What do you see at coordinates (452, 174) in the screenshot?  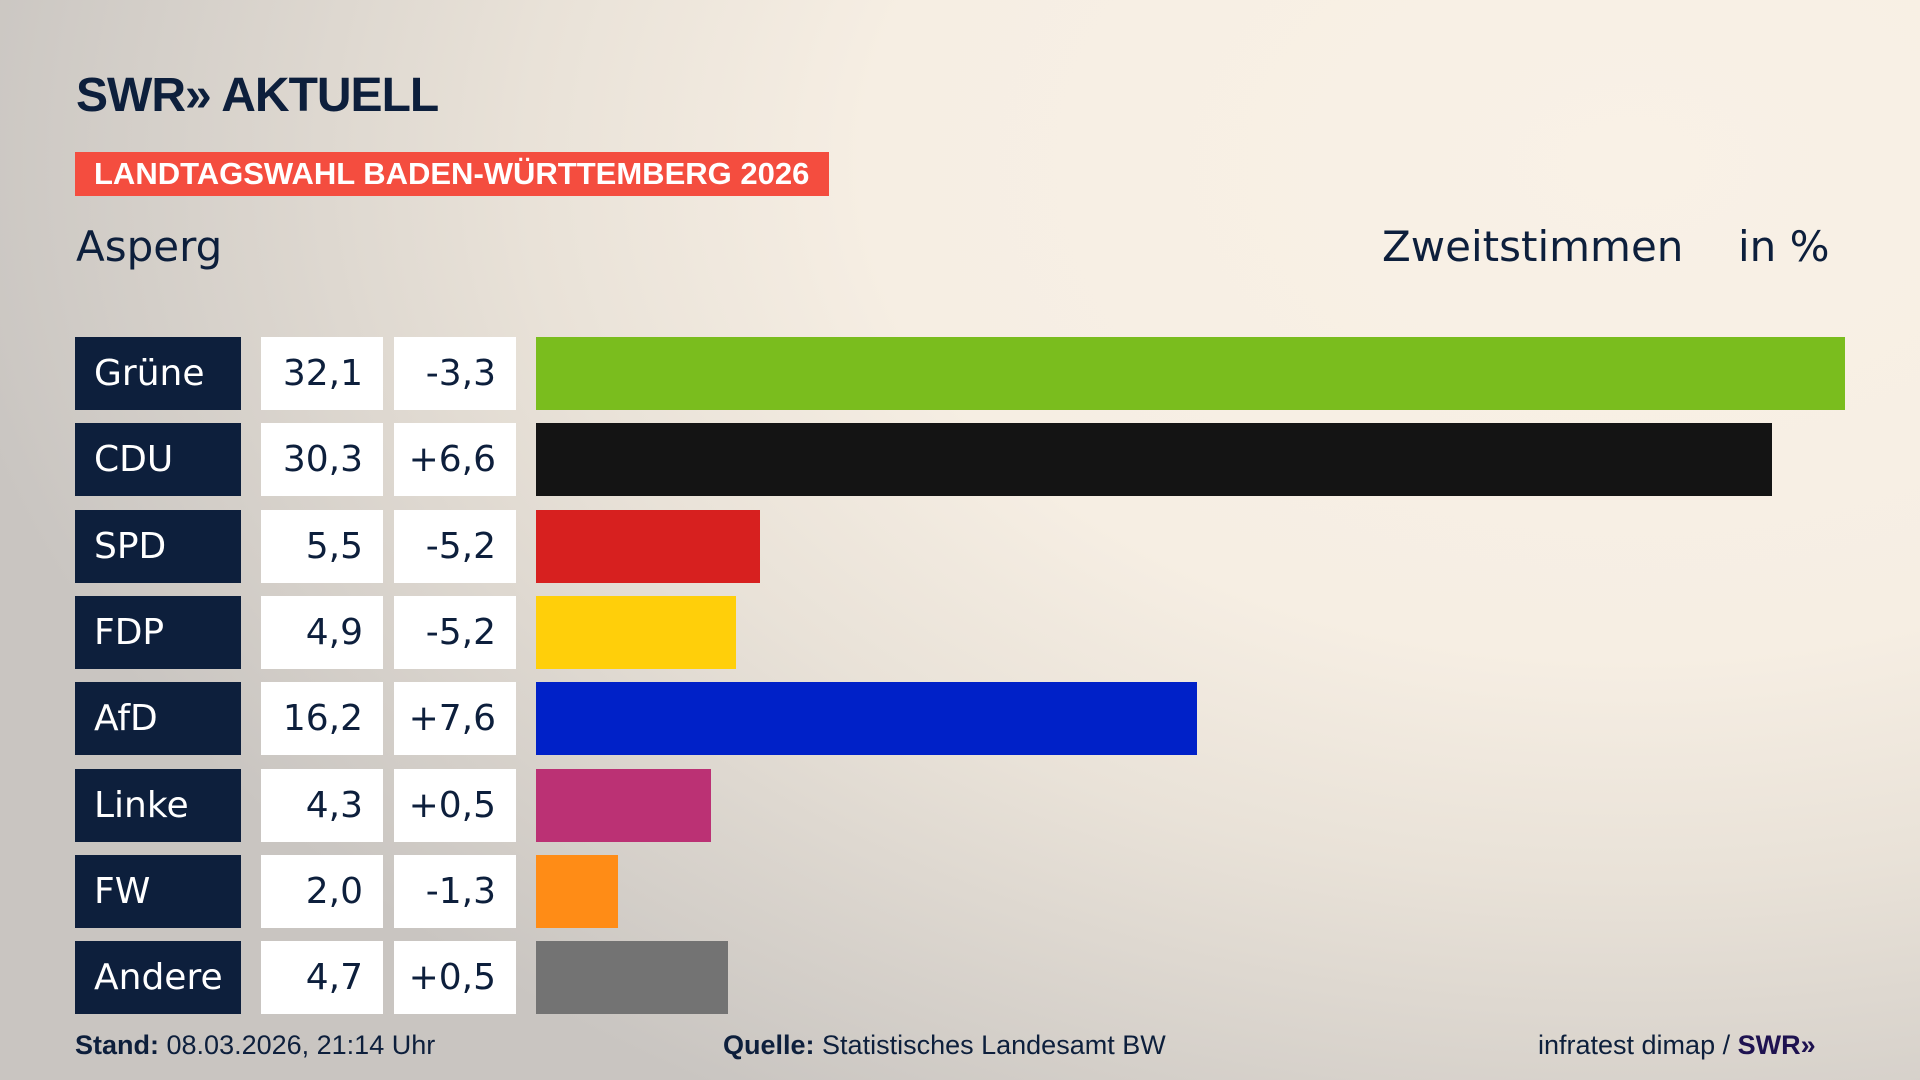 I see `election-banner: LANDTAGSWAHL BADEN-WÜRTTEMBERG 2026` at bounding box center [452, 174].